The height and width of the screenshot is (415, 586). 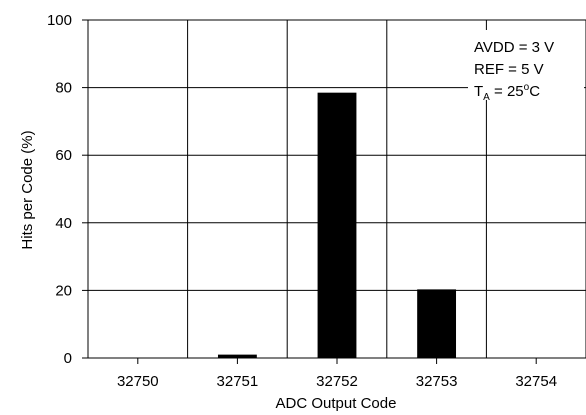 What do you see at coordinates (534, 91) in the screenshot?
I see `temperature-unit: C` at bounding box center [534, 91].